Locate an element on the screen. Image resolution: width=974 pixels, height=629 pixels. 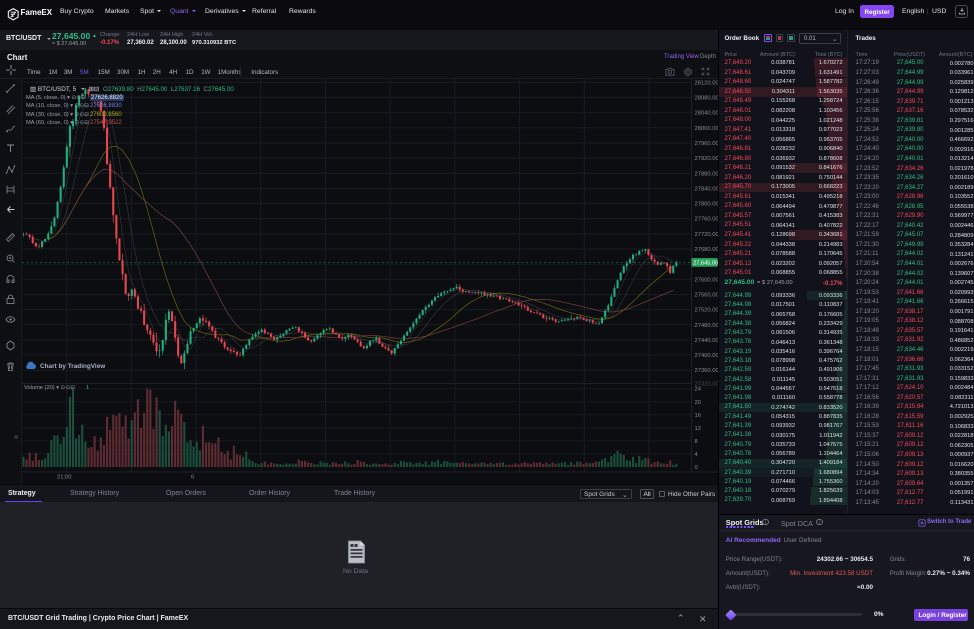
svg-text: 6 is located at coordinates (192, 478).